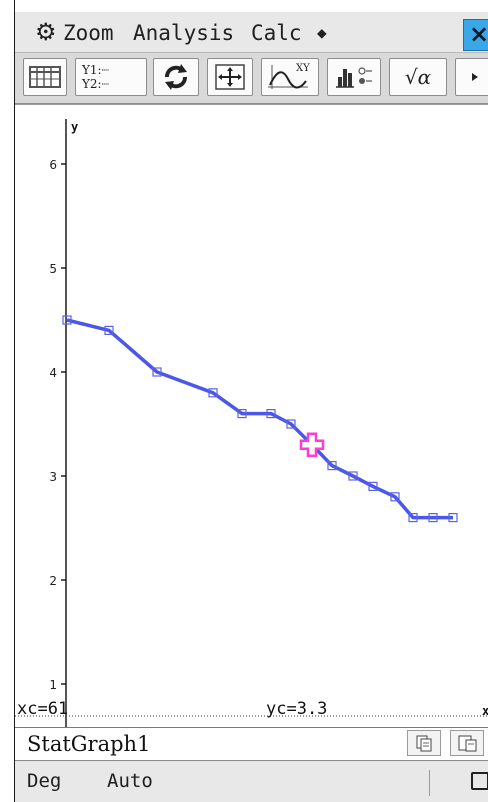  Describe the element at coordinates (53, 477) in the screenshot. I see `y-tick-label: 3` at that location.